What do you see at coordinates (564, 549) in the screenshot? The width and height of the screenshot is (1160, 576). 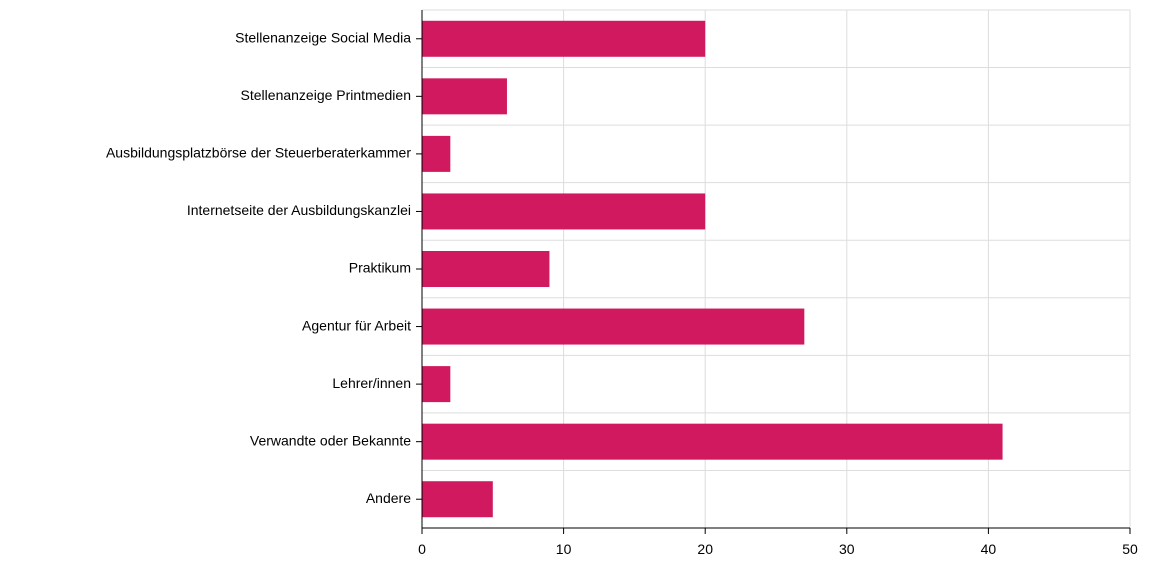 I see `x-tick-label: 10` at bounding box center [564, 549].